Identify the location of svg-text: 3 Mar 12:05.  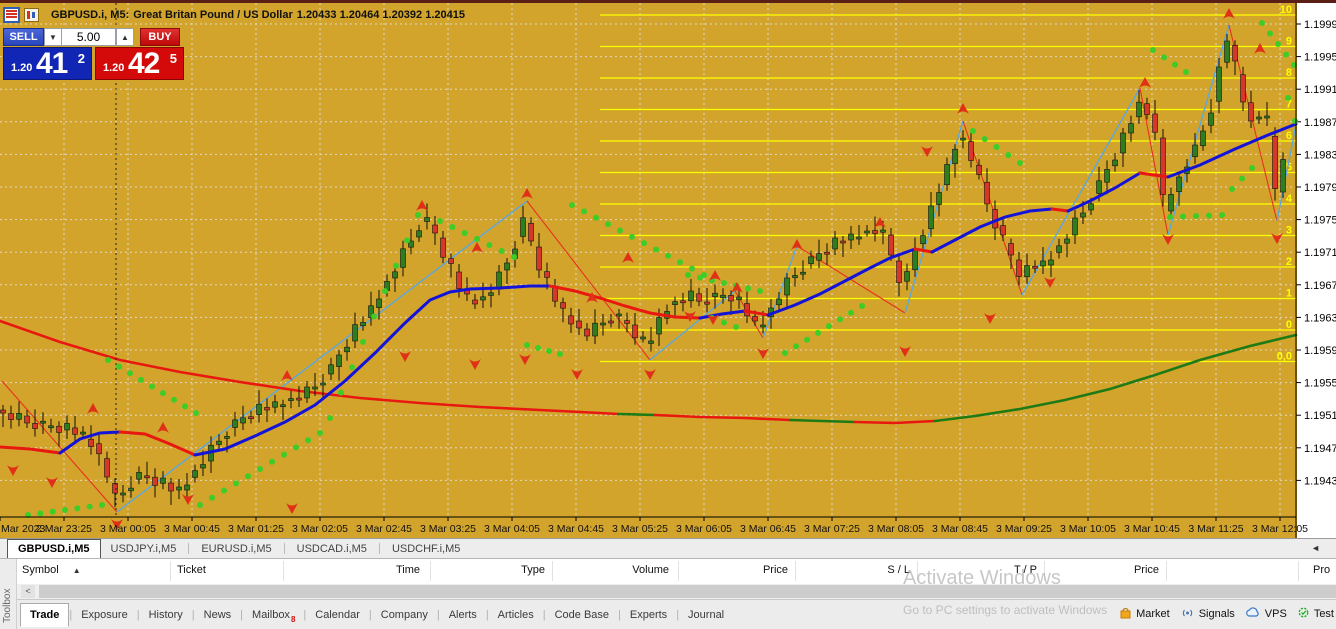
(1280, 529).